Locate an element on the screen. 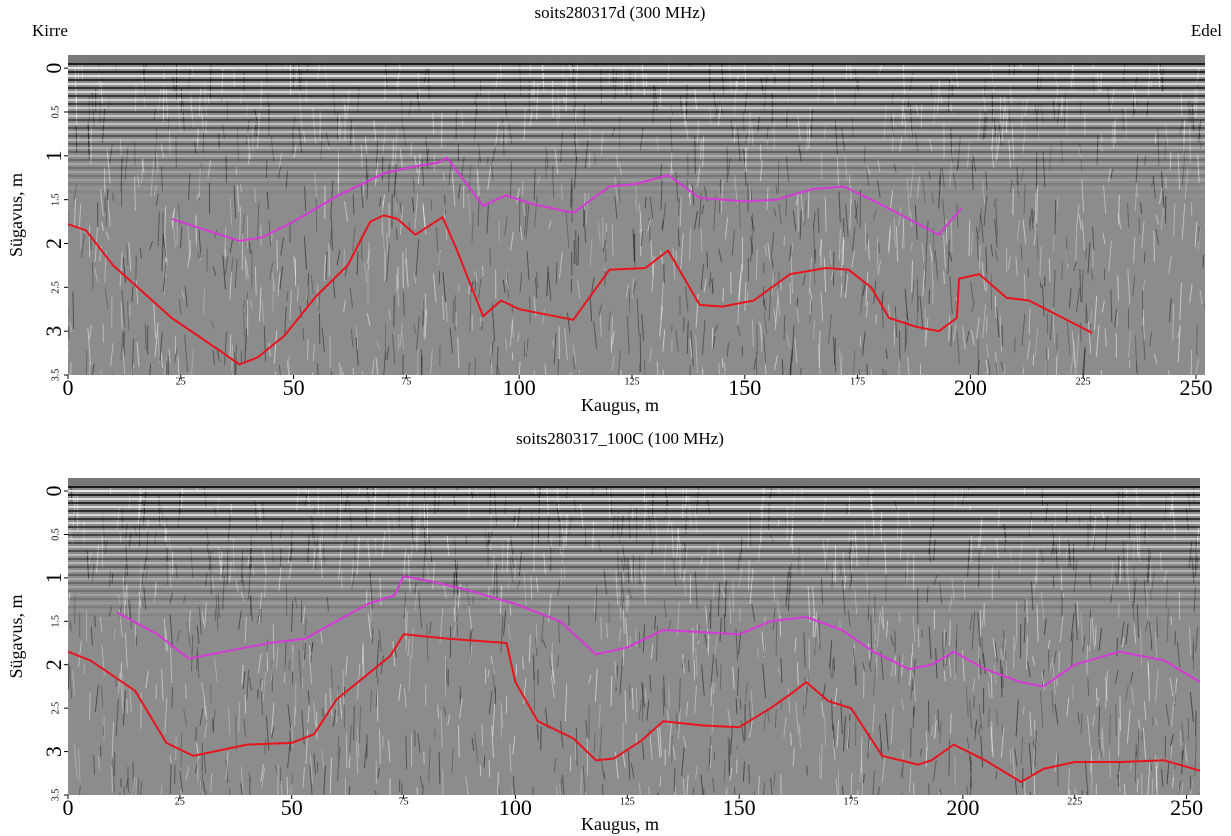  x-tick-label: 150 is located at coordinates (744, 387).